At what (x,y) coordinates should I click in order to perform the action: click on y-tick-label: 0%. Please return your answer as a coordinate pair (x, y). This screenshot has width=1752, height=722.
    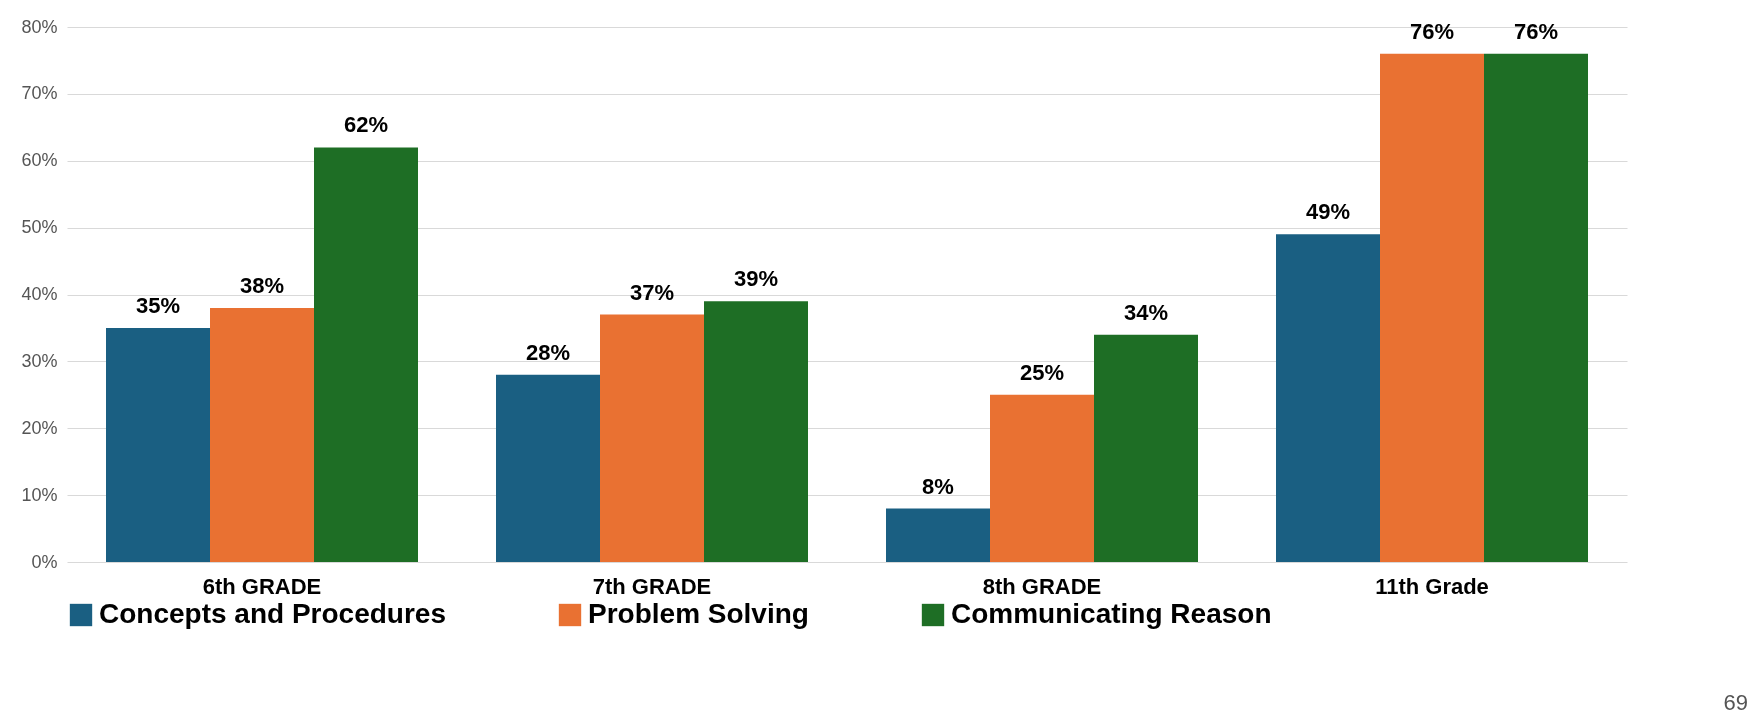
    Looking at the image, I should click on (44, 561).